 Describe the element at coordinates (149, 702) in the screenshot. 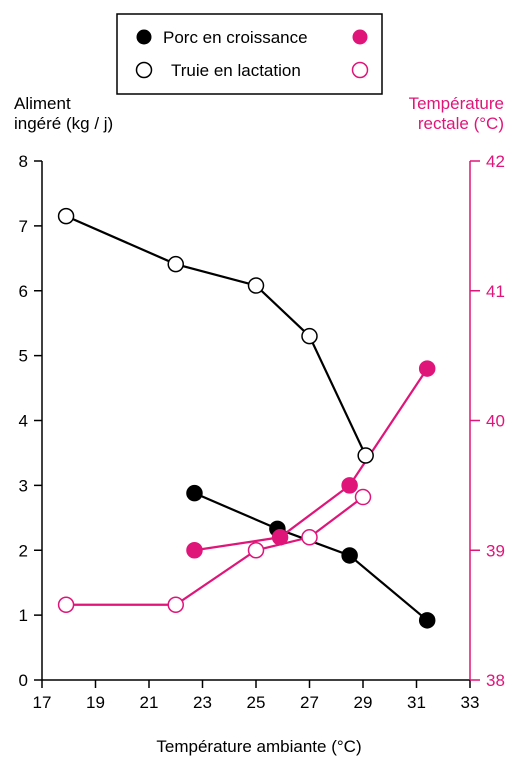

I see `x-tick-label: 21` at that location.